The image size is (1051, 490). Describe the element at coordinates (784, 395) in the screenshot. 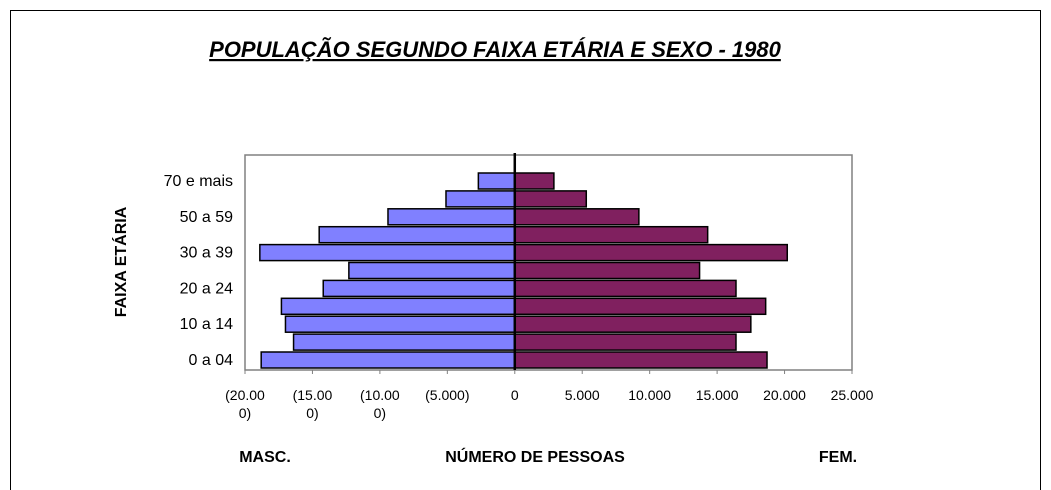

I see `x-tick-label: 20.000` at that location.